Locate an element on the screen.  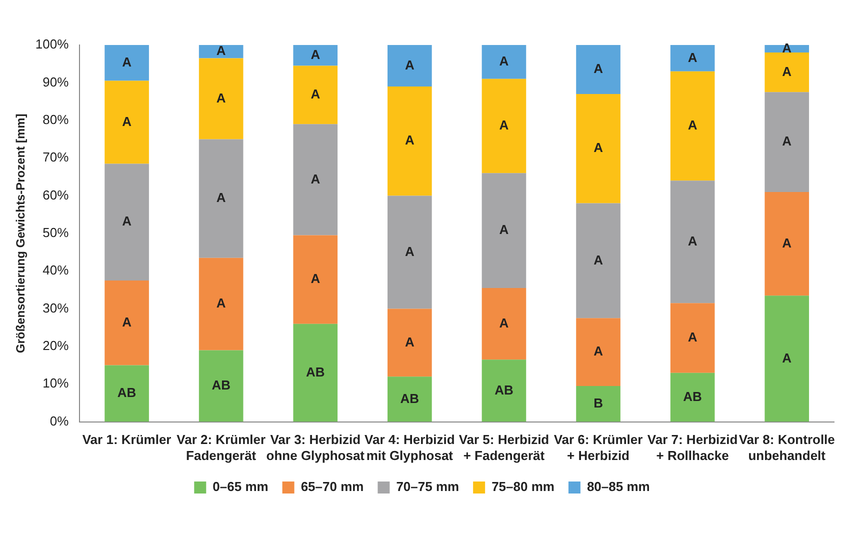
x-tick-label: Var 1: Krümler is located at coordinates (127, 440).